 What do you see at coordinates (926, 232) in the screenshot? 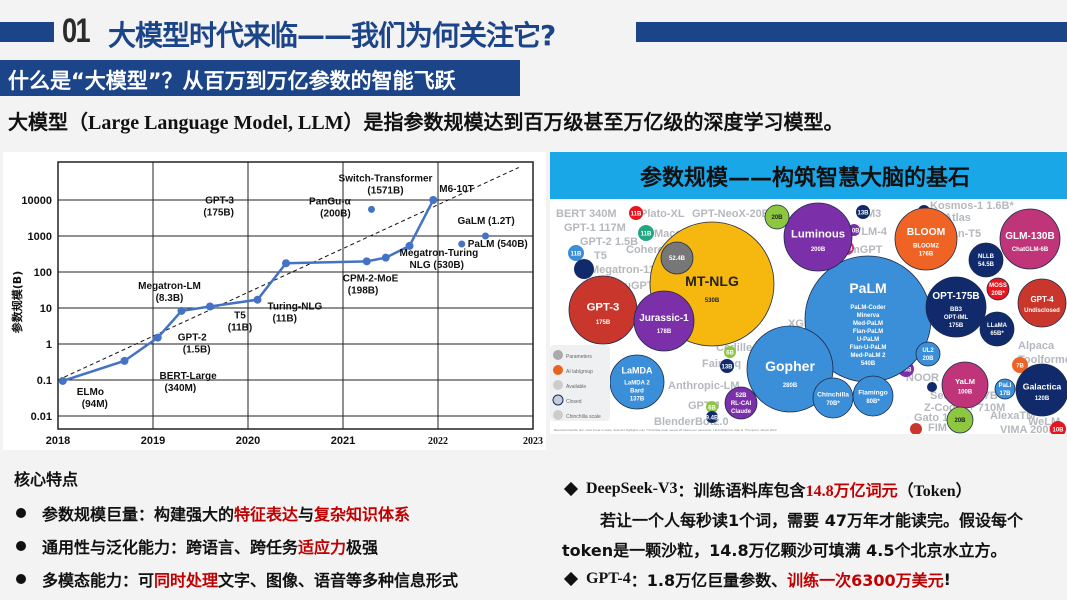
I see `svg-text: BLOOM` at bounding box center [926, 232].